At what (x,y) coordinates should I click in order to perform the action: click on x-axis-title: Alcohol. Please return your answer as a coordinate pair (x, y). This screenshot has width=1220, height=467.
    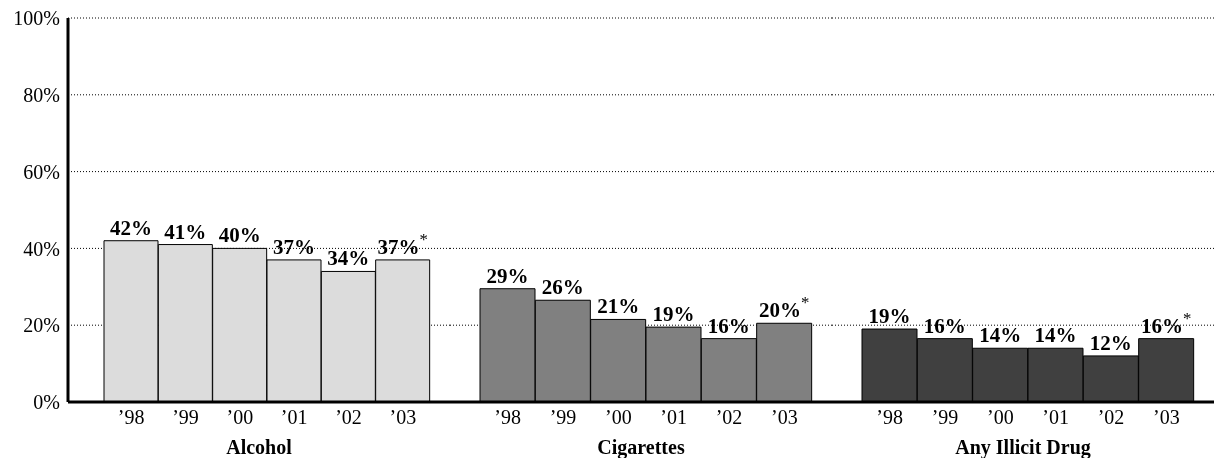
    Looking at the image, I should click on (259, 447).